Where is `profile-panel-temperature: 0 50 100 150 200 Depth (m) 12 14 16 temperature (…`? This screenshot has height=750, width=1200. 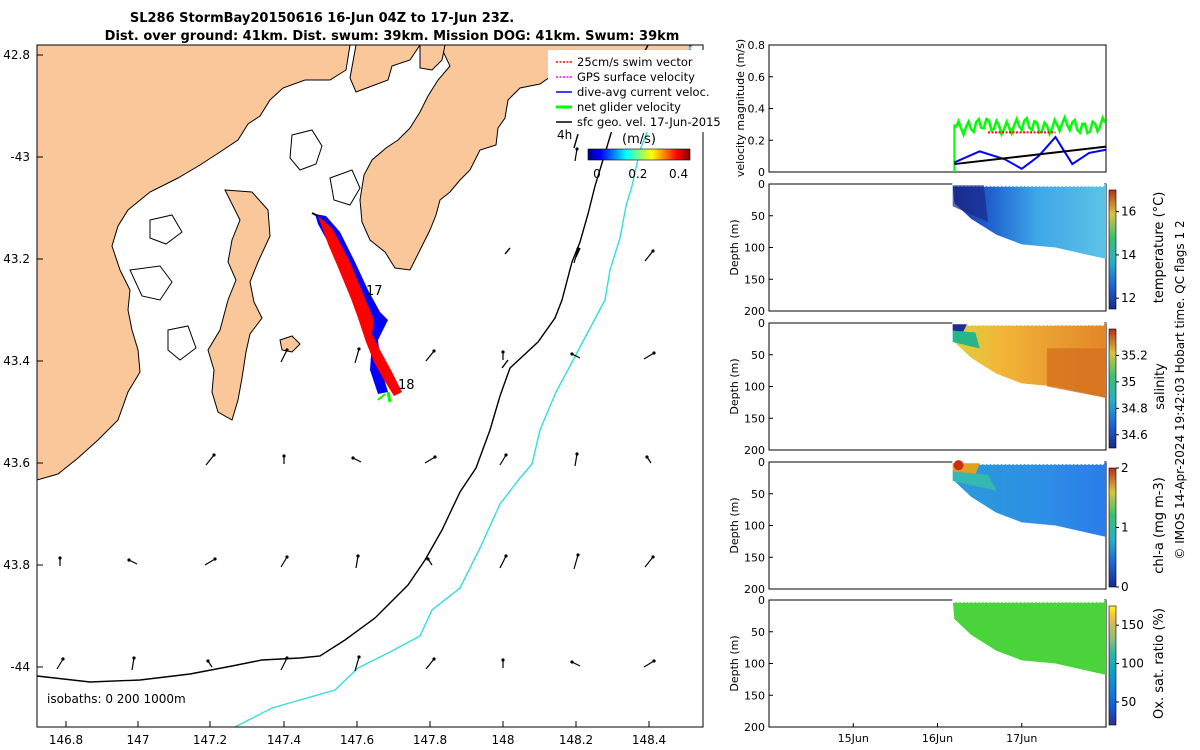
profile-panel-temperature: 0 50 100 150 200 Depth (m) 12 14 16 temperature (… is located at coordinates (947, 248).